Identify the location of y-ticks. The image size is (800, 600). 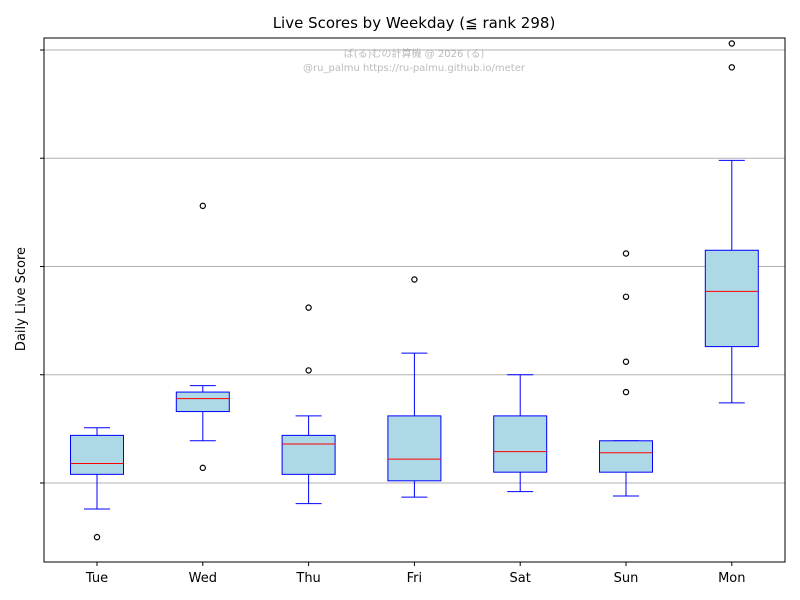
(42, 266).